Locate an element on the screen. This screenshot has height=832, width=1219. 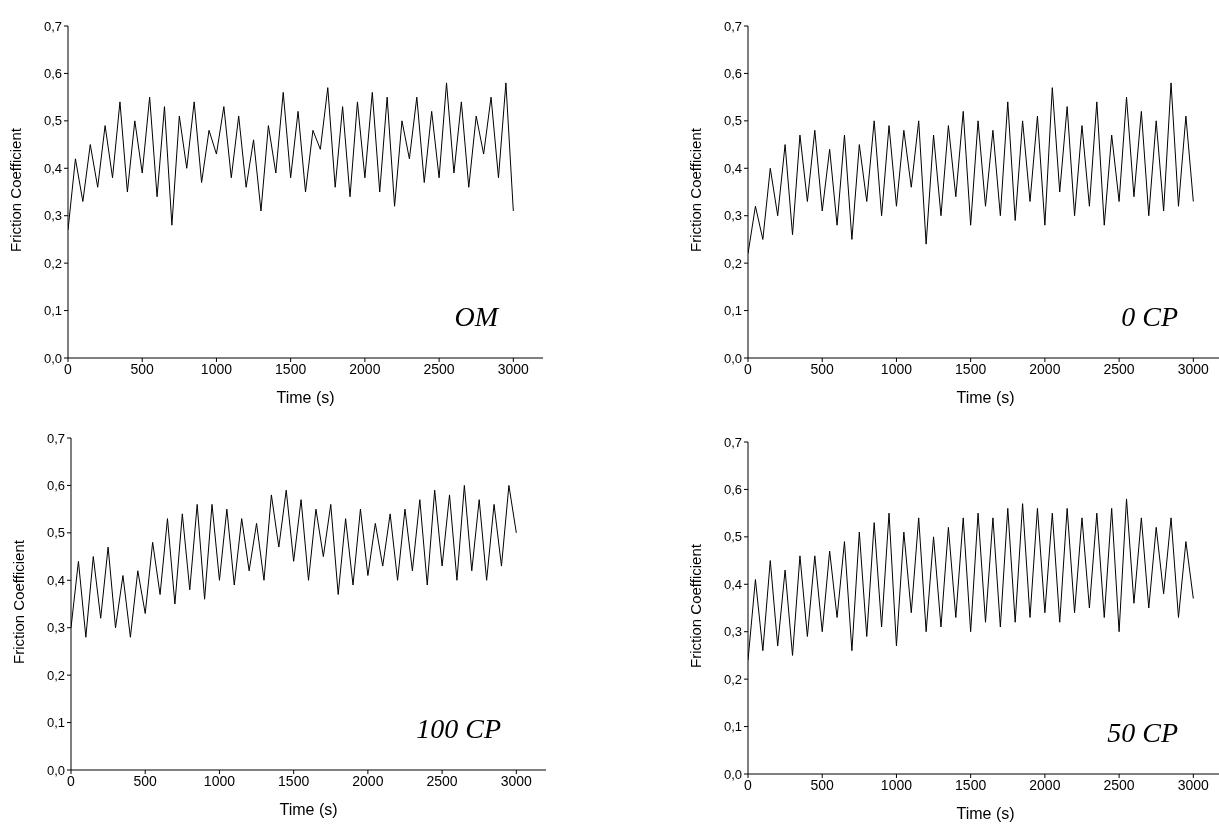
annotation: 50 CP is located at coordinates (1142, 733).